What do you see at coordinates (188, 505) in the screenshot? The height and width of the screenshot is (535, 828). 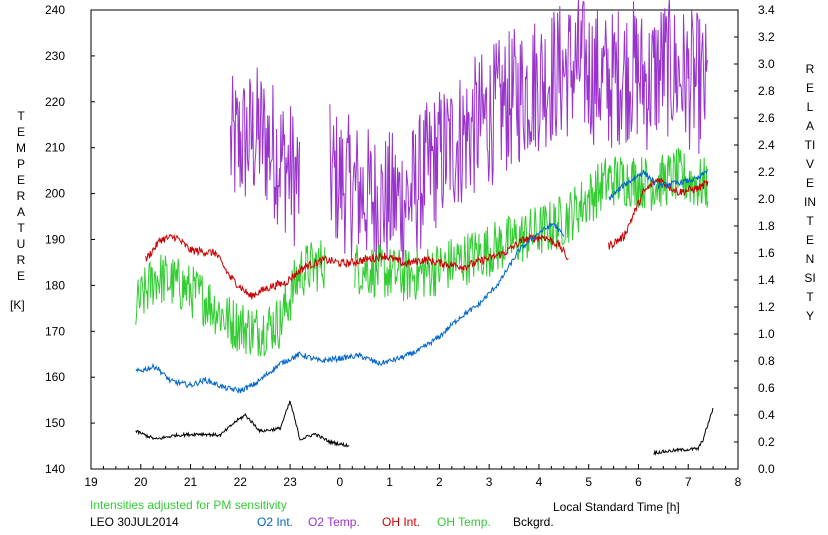 I see `sensitivity-note: Intensities adjusted for PM sensitivity` at bounding box center [188, 505].